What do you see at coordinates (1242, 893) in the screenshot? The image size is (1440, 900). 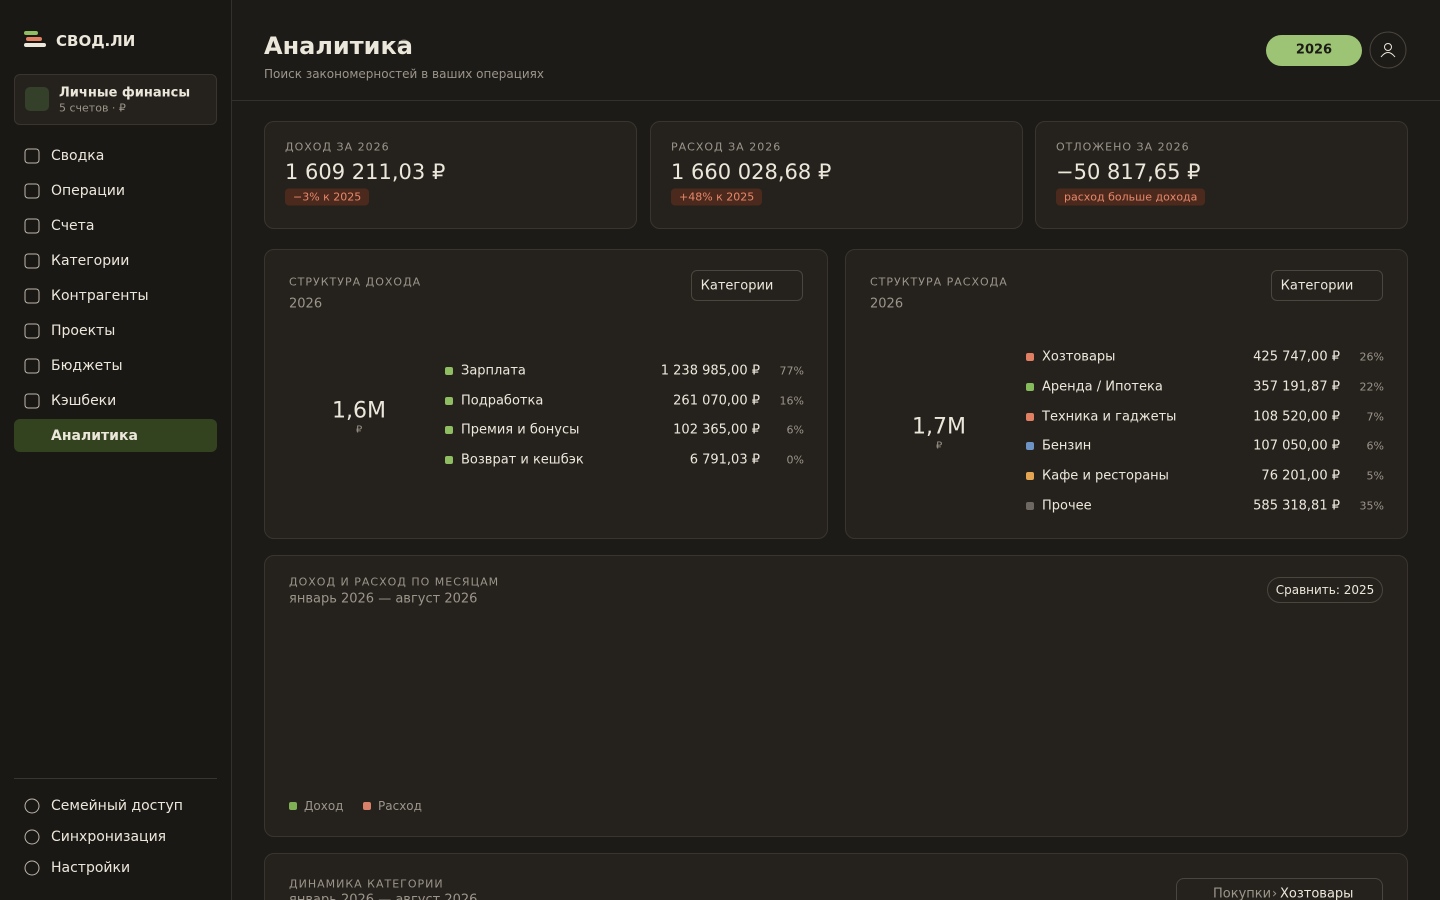 I see `path-parent: Покупки` at bounding box center [1242, 893].